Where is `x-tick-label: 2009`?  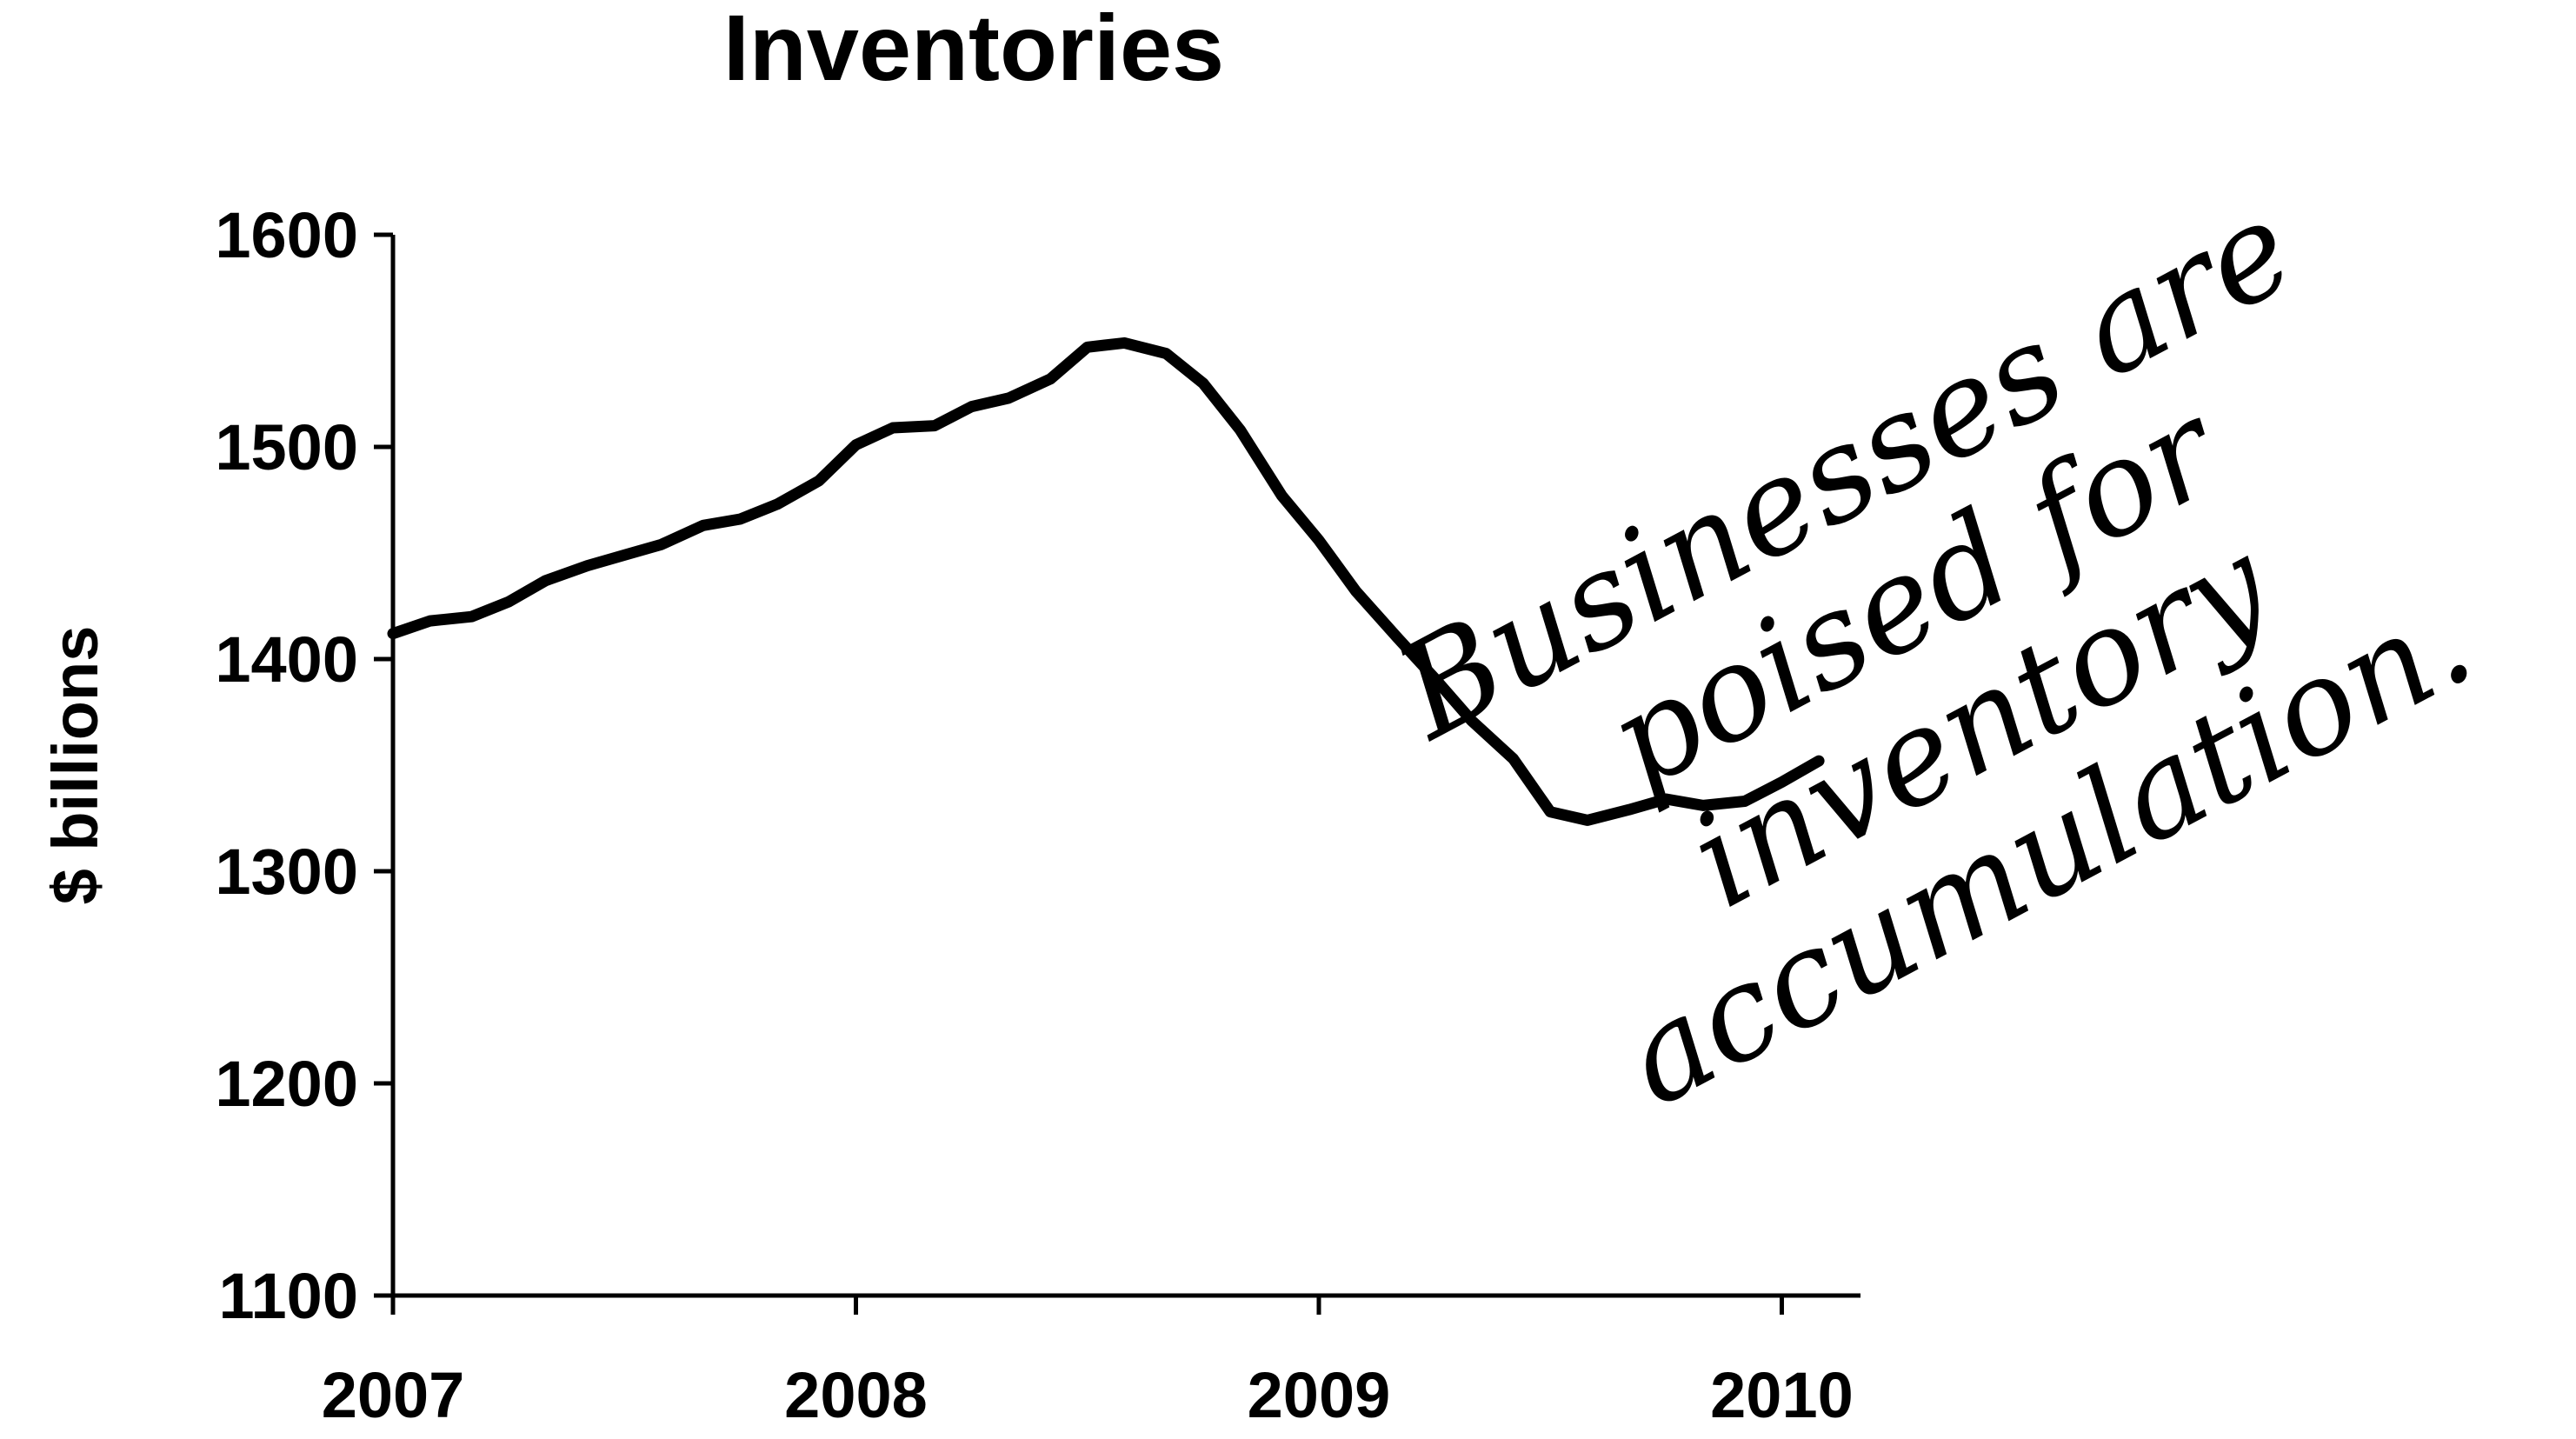 x-tick-label: 2009 is located at coordinates (1319, 1395).